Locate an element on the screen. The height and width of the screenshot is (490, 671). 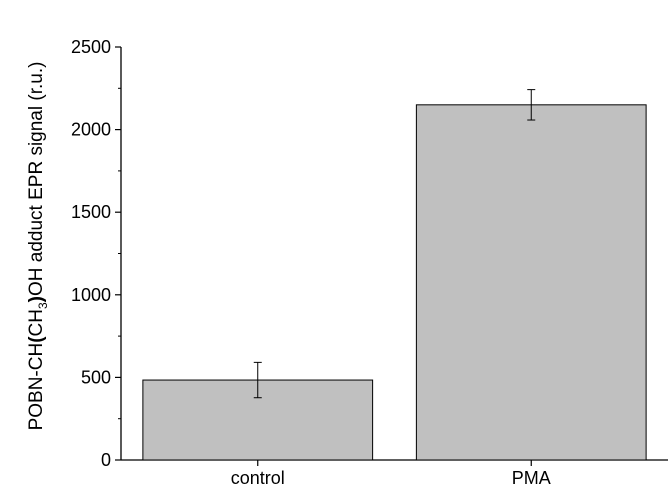
y-tick-label: 2500 is located at coordinates (91, 47).